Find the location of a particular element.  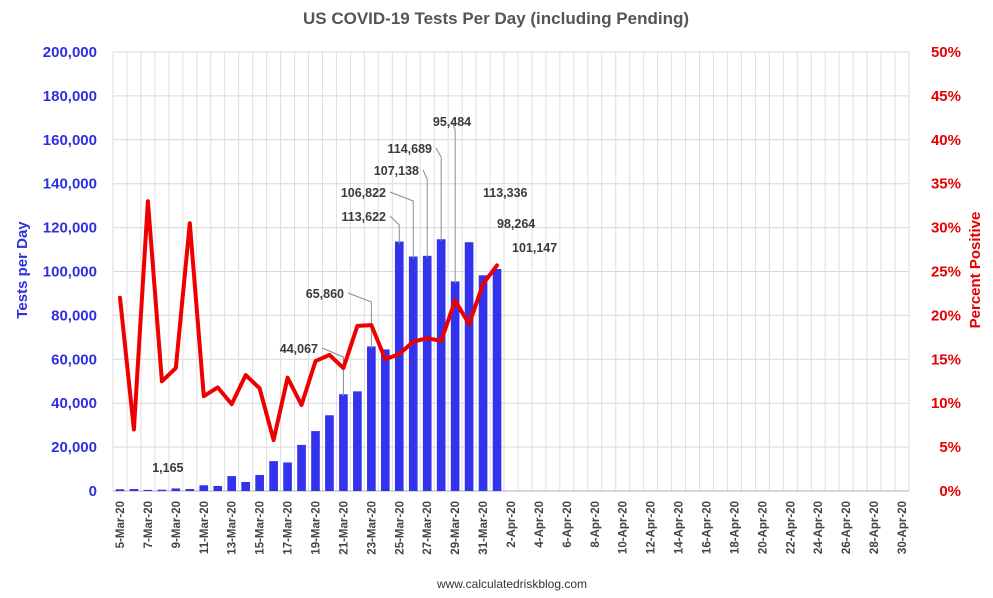

x-tick-label: 16-Apr-20 is located at coordinates (708, 527).